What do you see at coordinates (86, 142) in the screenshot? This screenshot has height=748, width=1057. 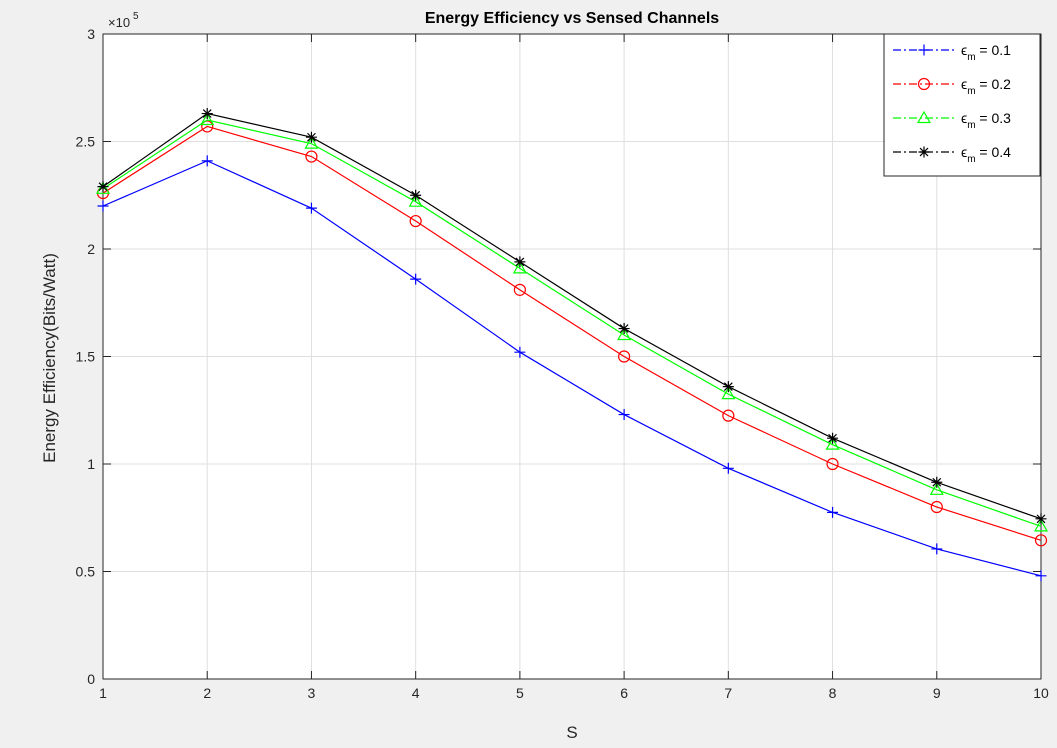 I see `y-tick-label: 2.5` at bounding box center [86, 142].